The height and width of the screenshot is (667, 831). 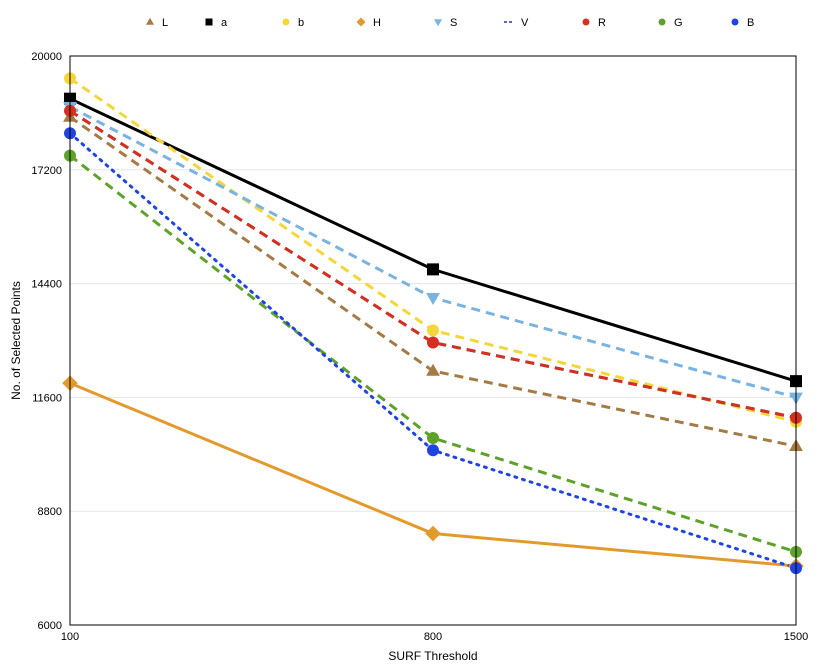 What do you see at coordinates (433, 438) in the screenshot?
I see `data-point-G` at bounding box center [433, 438].